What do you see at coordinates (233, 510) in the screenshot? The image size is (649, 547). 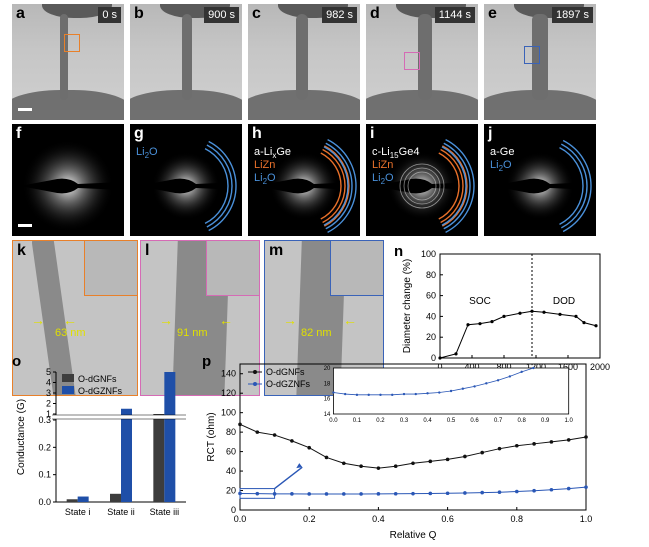 I see `y-tick-label: 0` at bounding box center [233, 510].